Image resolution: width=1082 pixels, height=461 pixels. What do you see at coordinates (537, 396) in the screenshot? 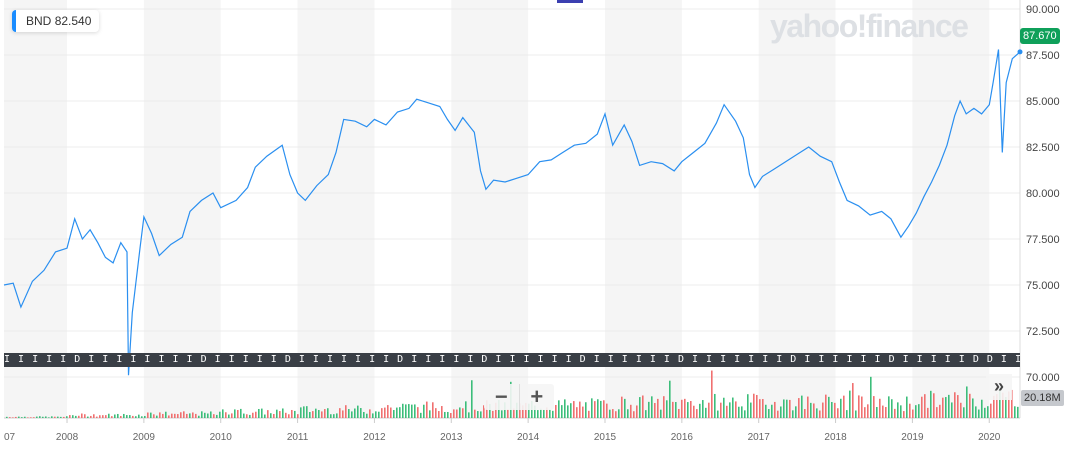
I see `zoom-in-button: +` at bounding box center [537, 396].